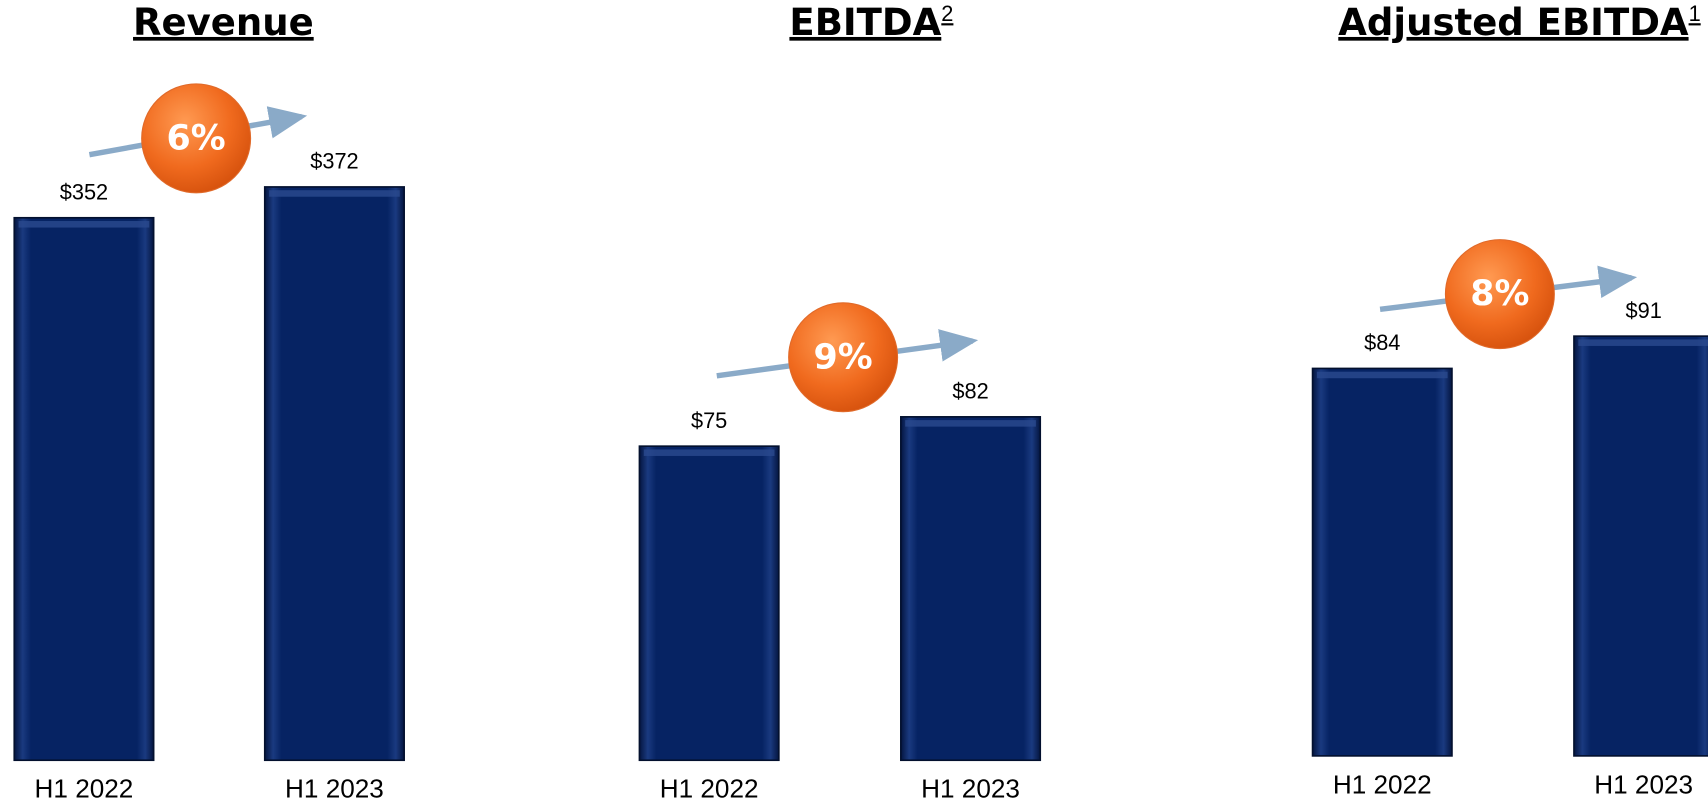 The width and height of the screenshot is (1708, 806). I want to click on growth-label: 6%, so click(196, 138).